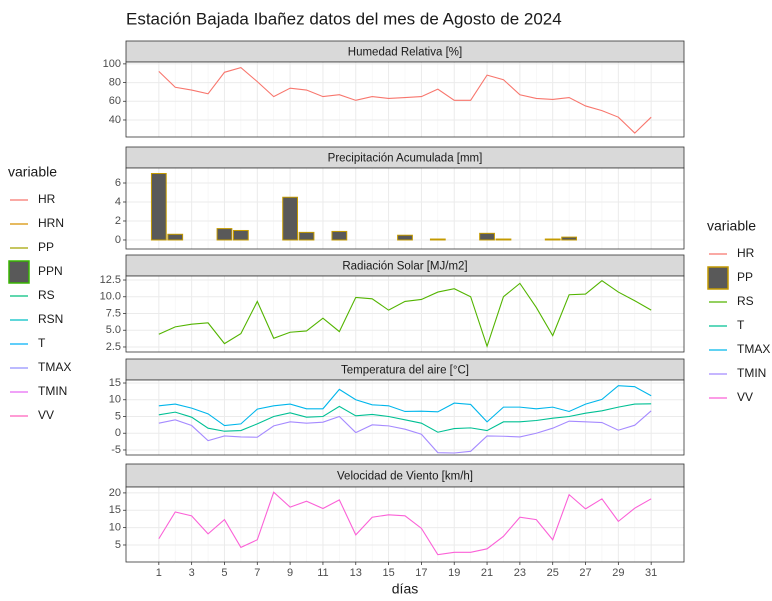 Image resolution: width=772 pixels, height=601 pixels. I want to click on x-tick-label: 25, so click(553, 573).